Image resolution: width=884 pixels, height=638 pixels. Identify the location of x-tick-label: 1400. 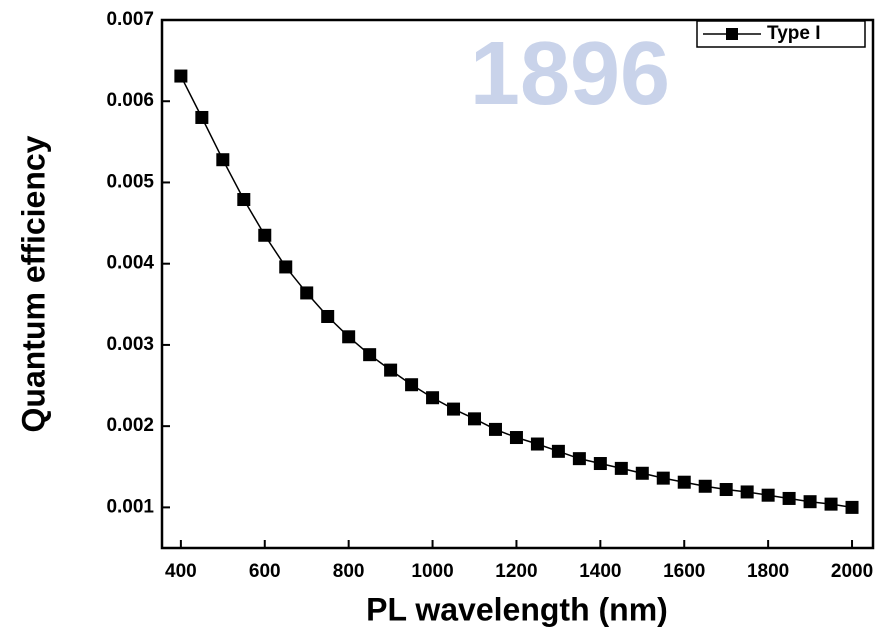
(600, 571).